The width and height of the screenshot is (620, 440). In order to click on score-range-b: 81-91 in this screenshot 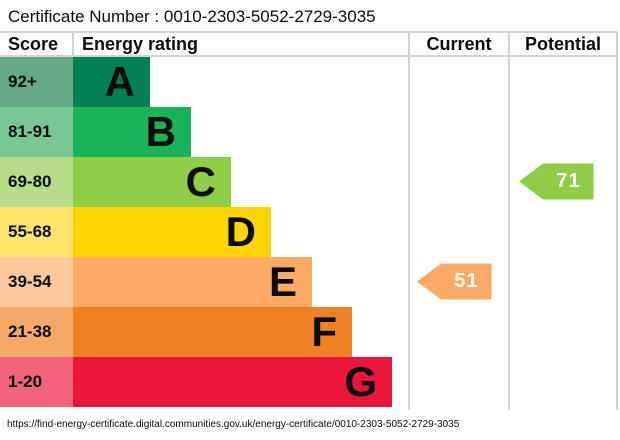, I will do `click(36, 132)`.